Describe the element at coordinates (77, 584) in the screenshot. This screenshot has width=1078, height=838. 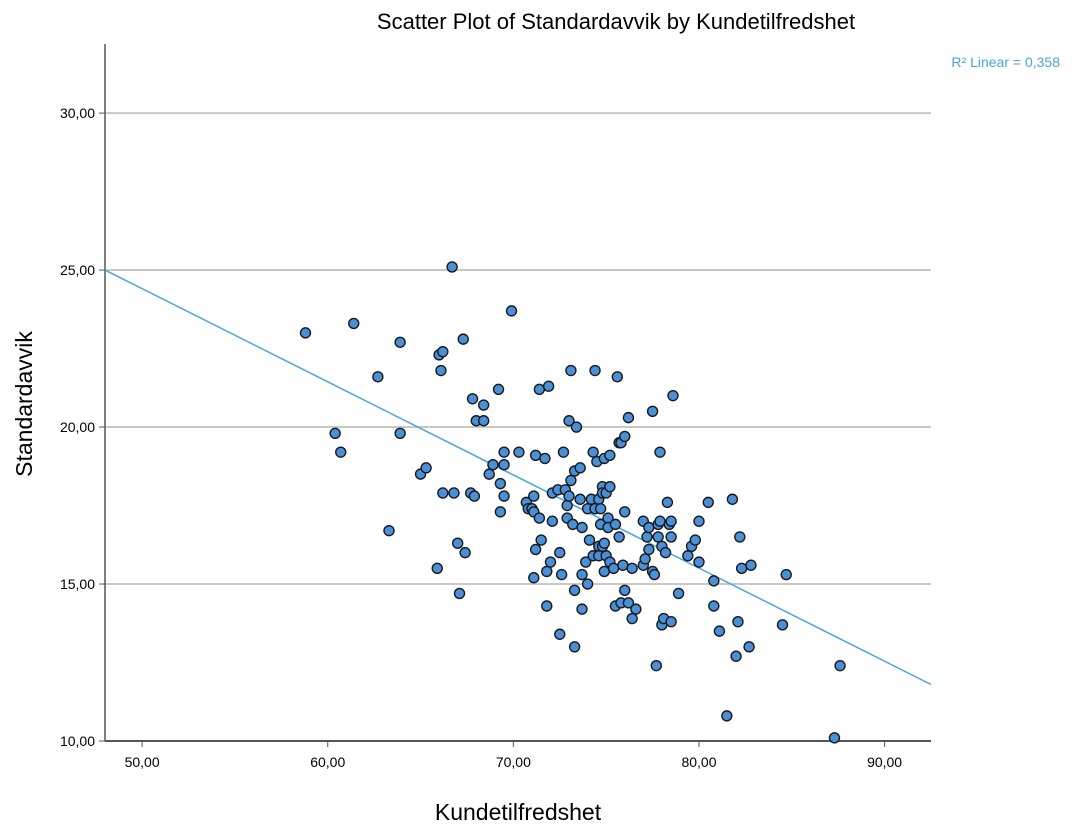
I see `y-tick-label: 15,00` at that location.